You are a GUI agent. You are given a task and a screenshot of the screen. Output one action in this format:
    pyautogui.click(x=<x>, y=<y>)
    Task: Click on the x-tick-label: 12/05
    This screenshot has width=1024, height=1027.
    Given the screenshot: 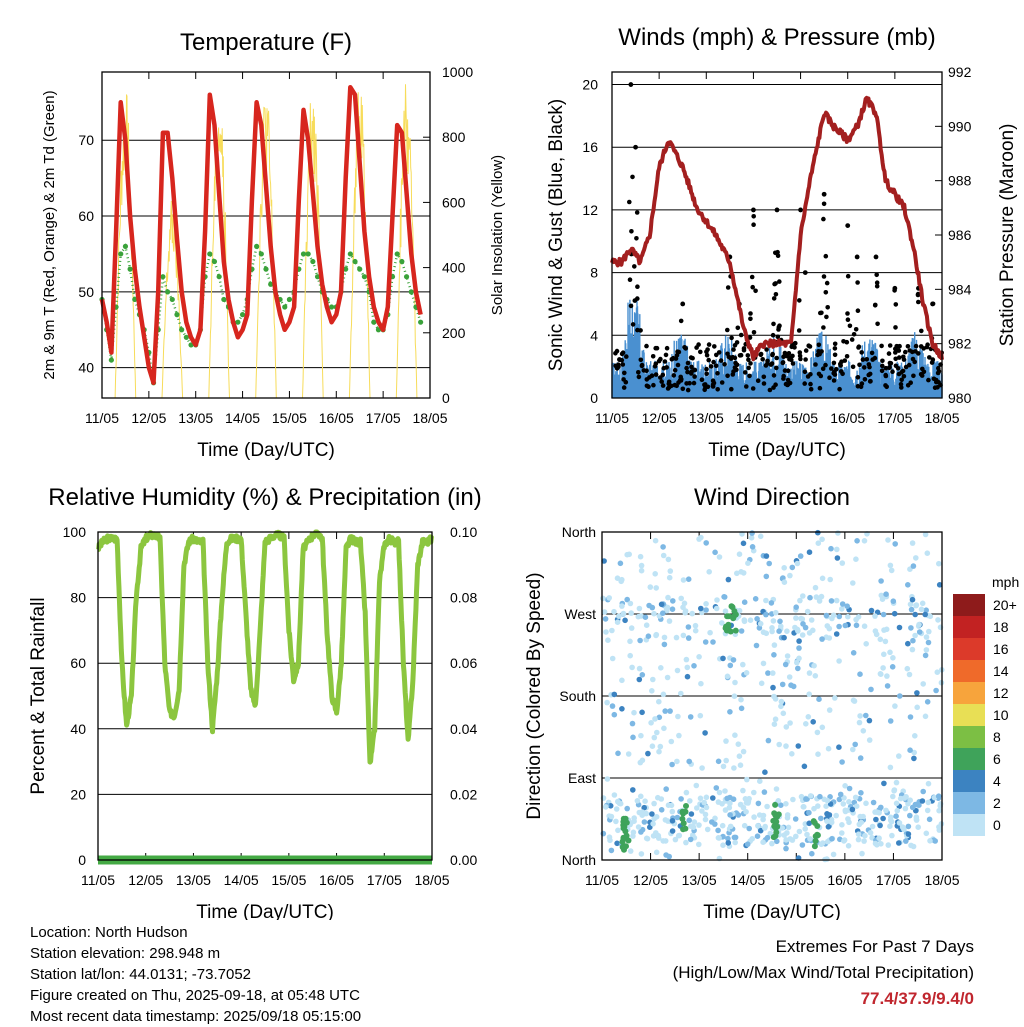 What is the action you would take?
    pyautogui.click(x=650, y=880)
    